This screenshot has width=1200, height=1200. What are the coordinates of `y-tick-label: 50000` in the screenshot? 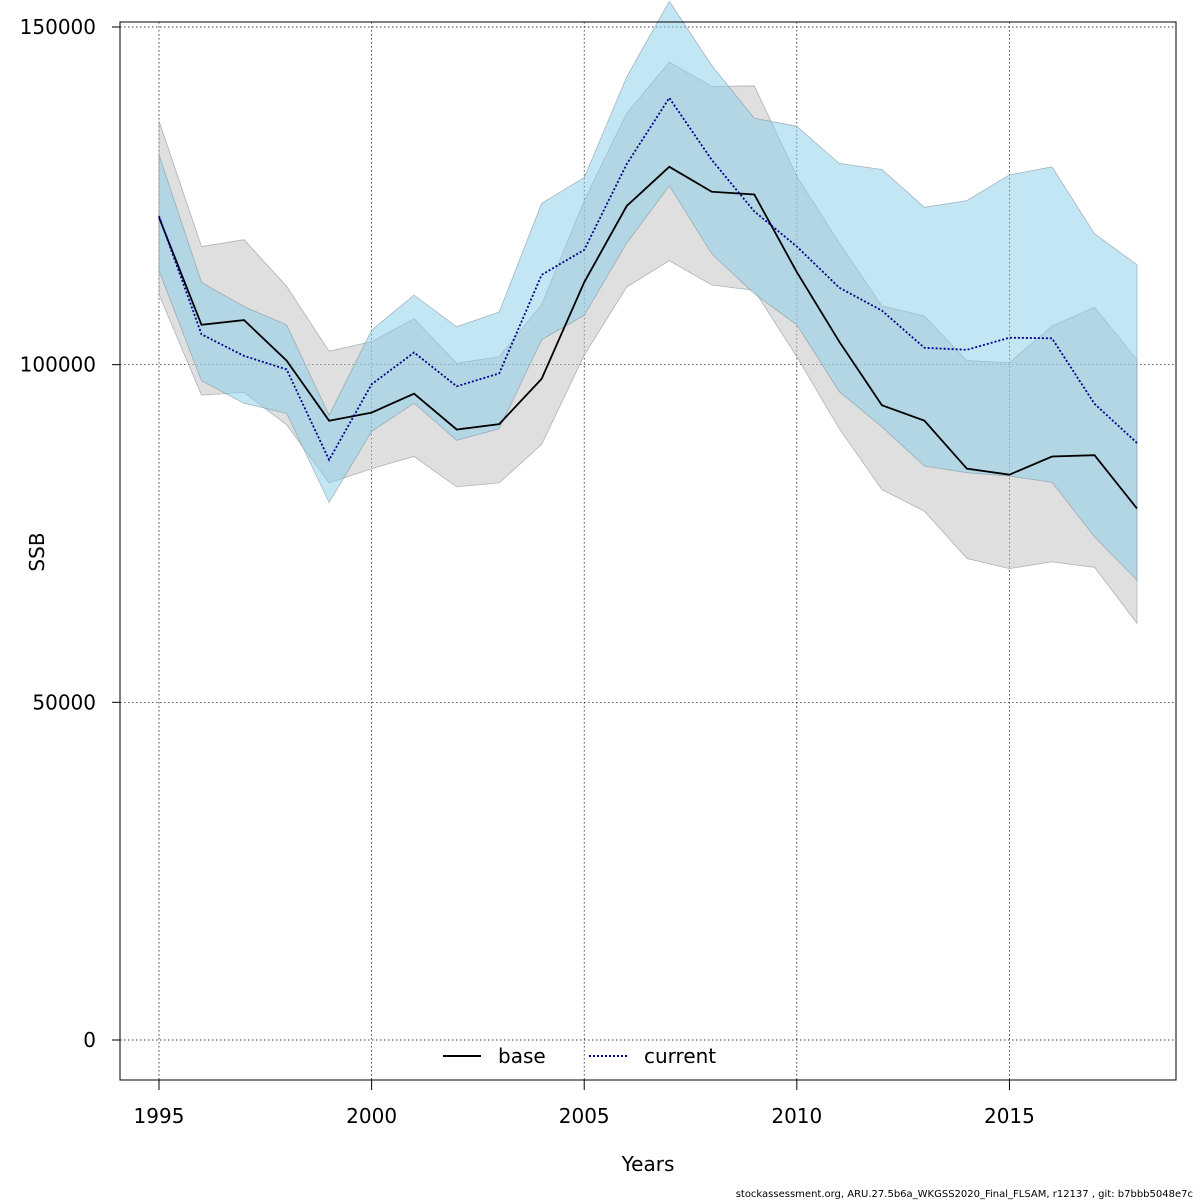 It's located at (64, 702).